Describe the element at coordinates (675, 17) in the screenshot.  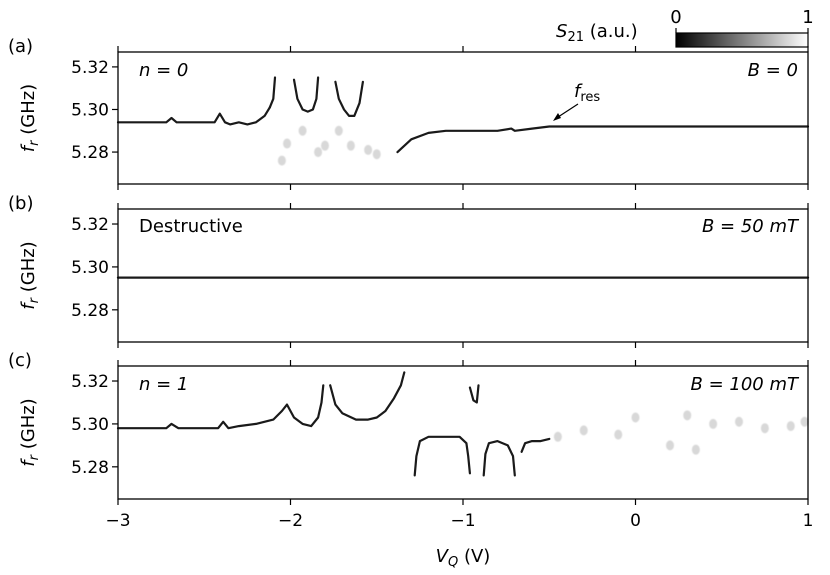
I see `colorbar-min-label: 0` at that location.